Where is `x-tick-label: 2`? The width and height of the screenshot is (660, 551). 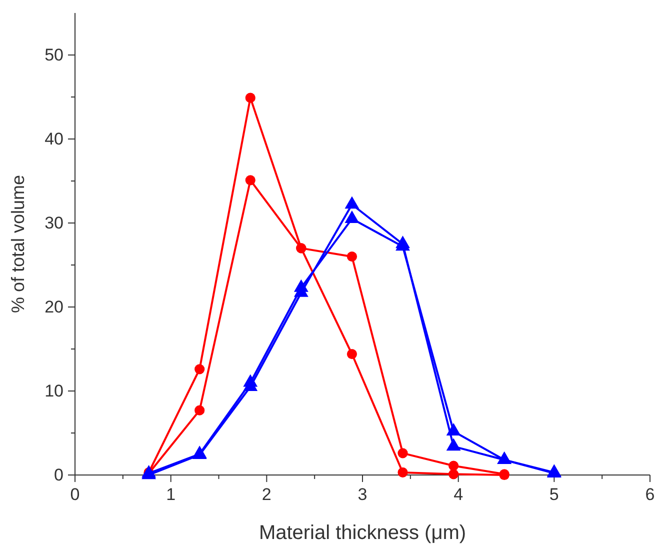
x-tick-label: 2 is located at coordinates (267, 494).